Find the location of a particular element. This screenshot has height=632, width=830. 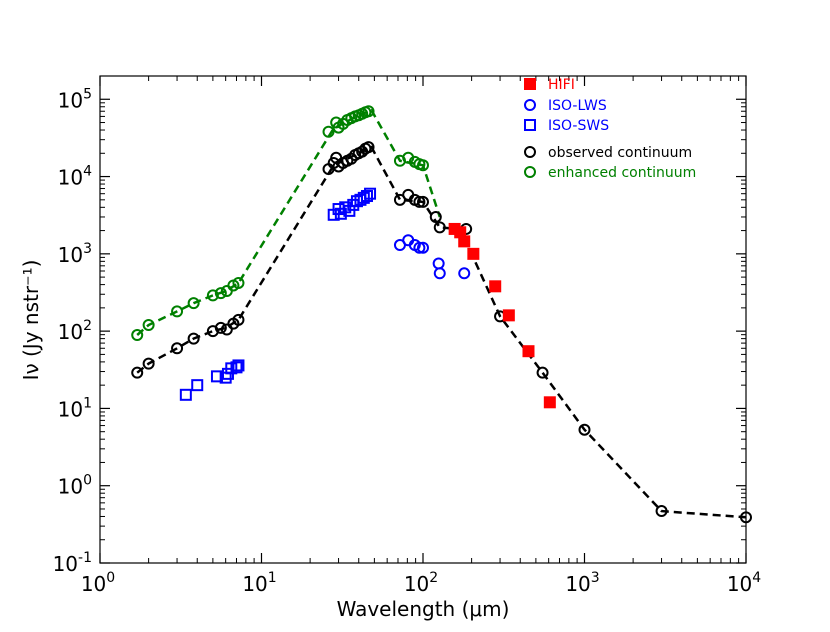

x-tick-label-1: 10¹ is located at coordinates (259, 583).